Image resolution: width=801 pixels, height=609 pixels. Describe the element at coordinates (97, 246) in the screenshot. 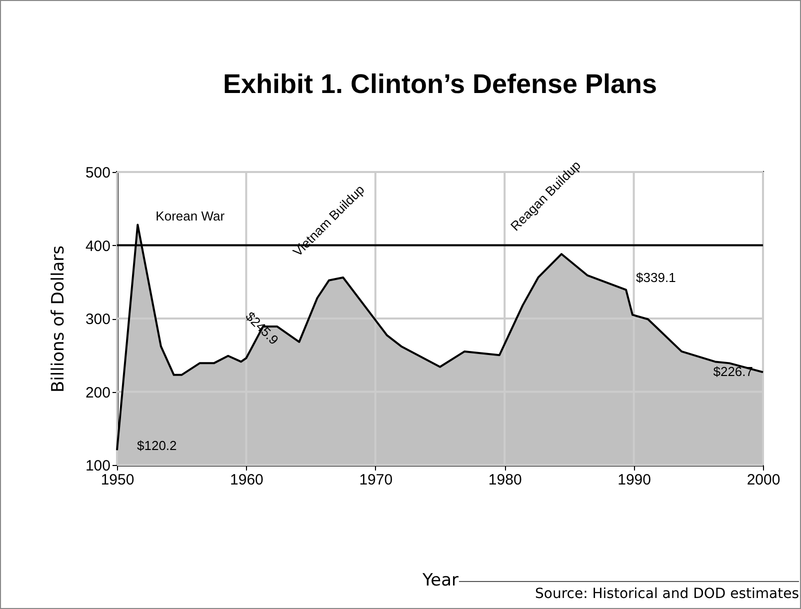

I see `y-tick-label: 400` at that location.